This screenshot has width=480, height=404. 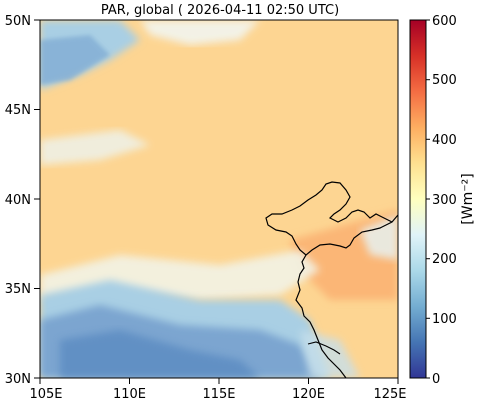 I want to click on lon-tick-125: 125E, so click(x=389, y=394).